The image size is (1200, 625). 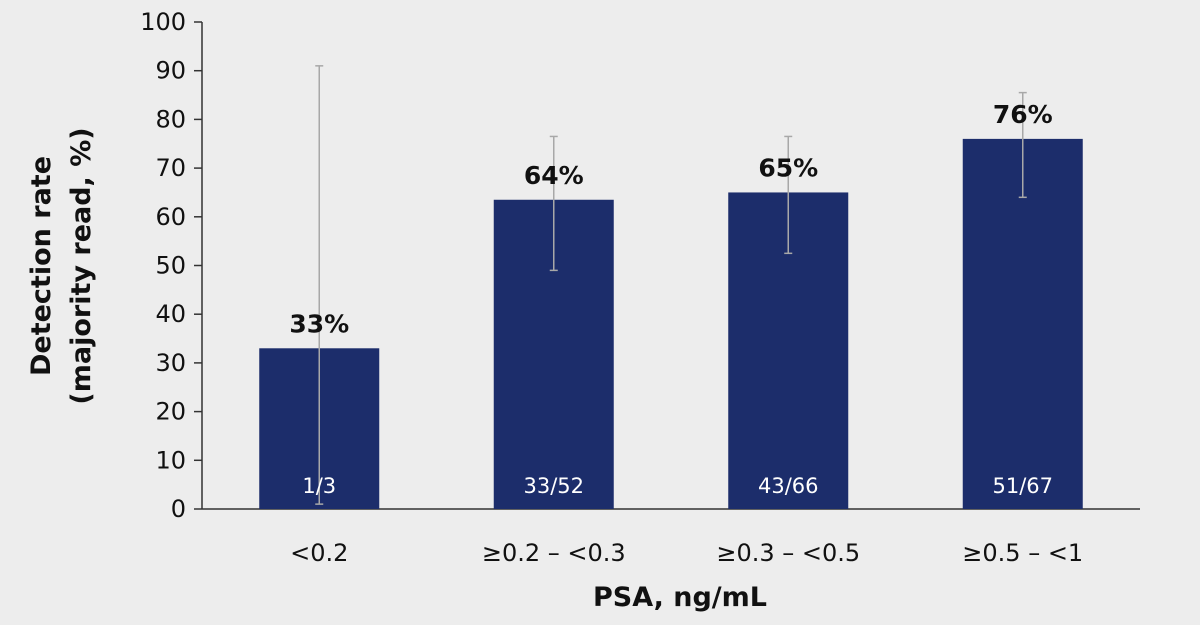 I want to click on bar-value-label: 64%, so click(x=554, y=175).